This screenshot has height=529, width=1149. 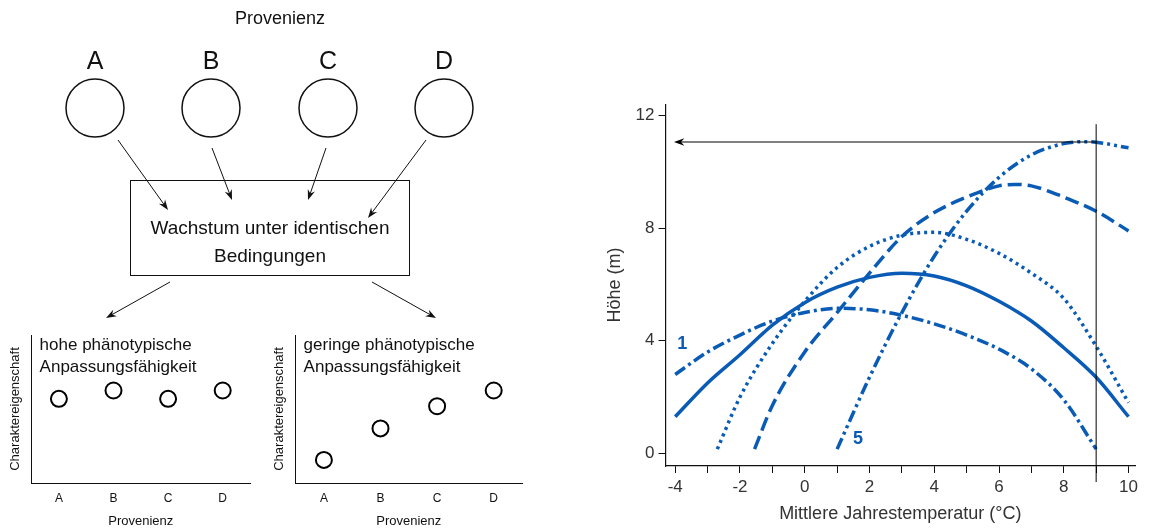 I want to click on x-tick-label: 4, so click(x=934, y=486).